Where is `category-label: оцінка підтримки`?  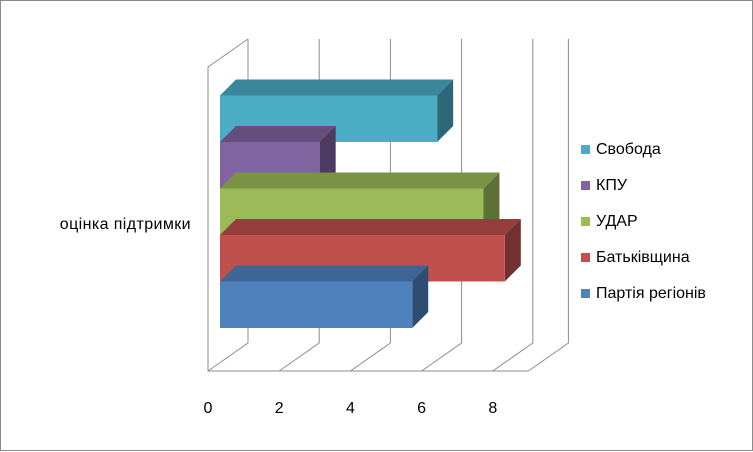 category-label: оцінка підтримки is located at coordinates (125, 224).